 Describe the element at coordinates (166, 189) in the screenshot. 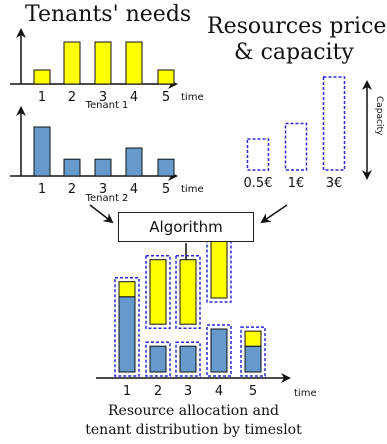

I see `tenant2-tick-5: 5` at that location.